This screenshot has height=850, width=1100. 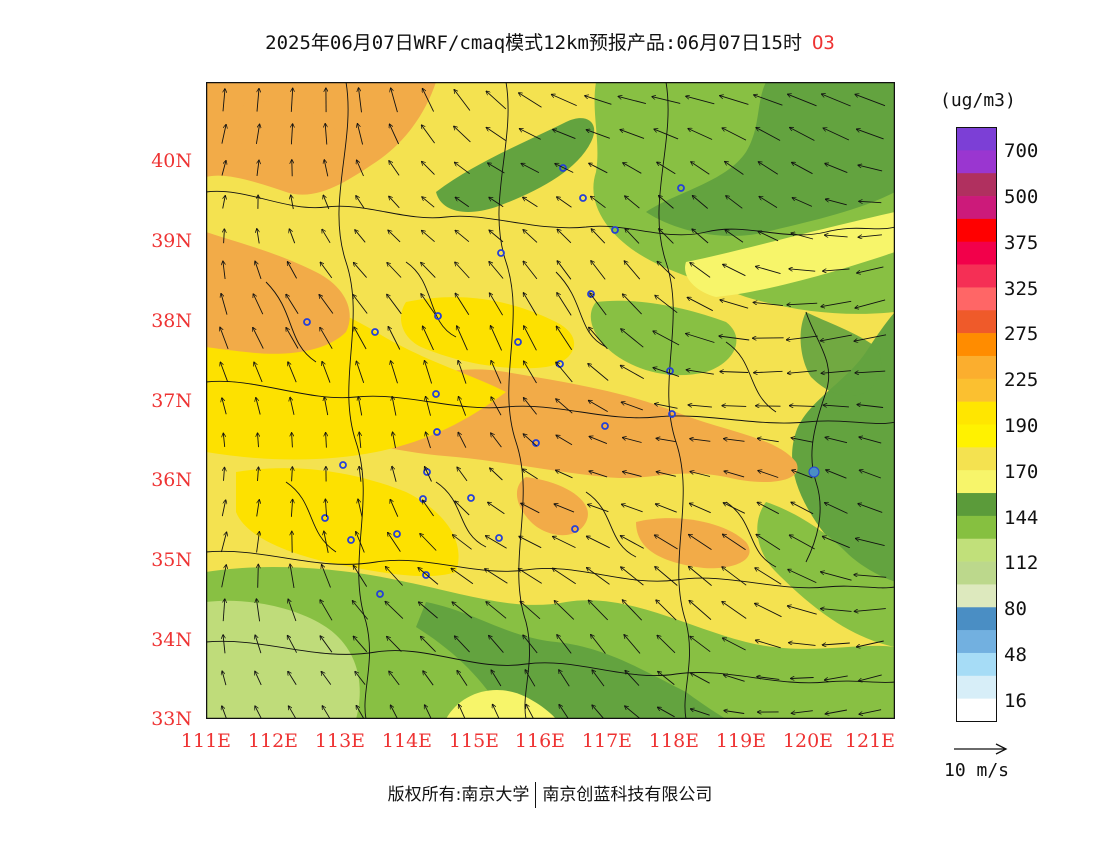 What do you see at coordinates (1021, 334) in the screenshot?
I see `colorbar-label-275: 275` at bounding box center [1021, 334].